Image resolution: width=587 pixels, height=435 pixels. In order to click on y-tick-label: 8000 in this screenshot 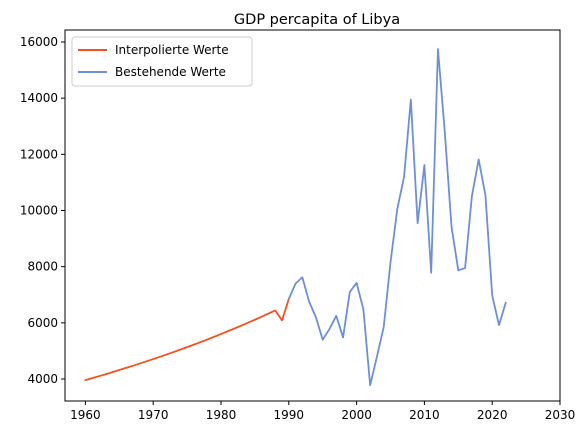, I will do `click(42, 267)`.